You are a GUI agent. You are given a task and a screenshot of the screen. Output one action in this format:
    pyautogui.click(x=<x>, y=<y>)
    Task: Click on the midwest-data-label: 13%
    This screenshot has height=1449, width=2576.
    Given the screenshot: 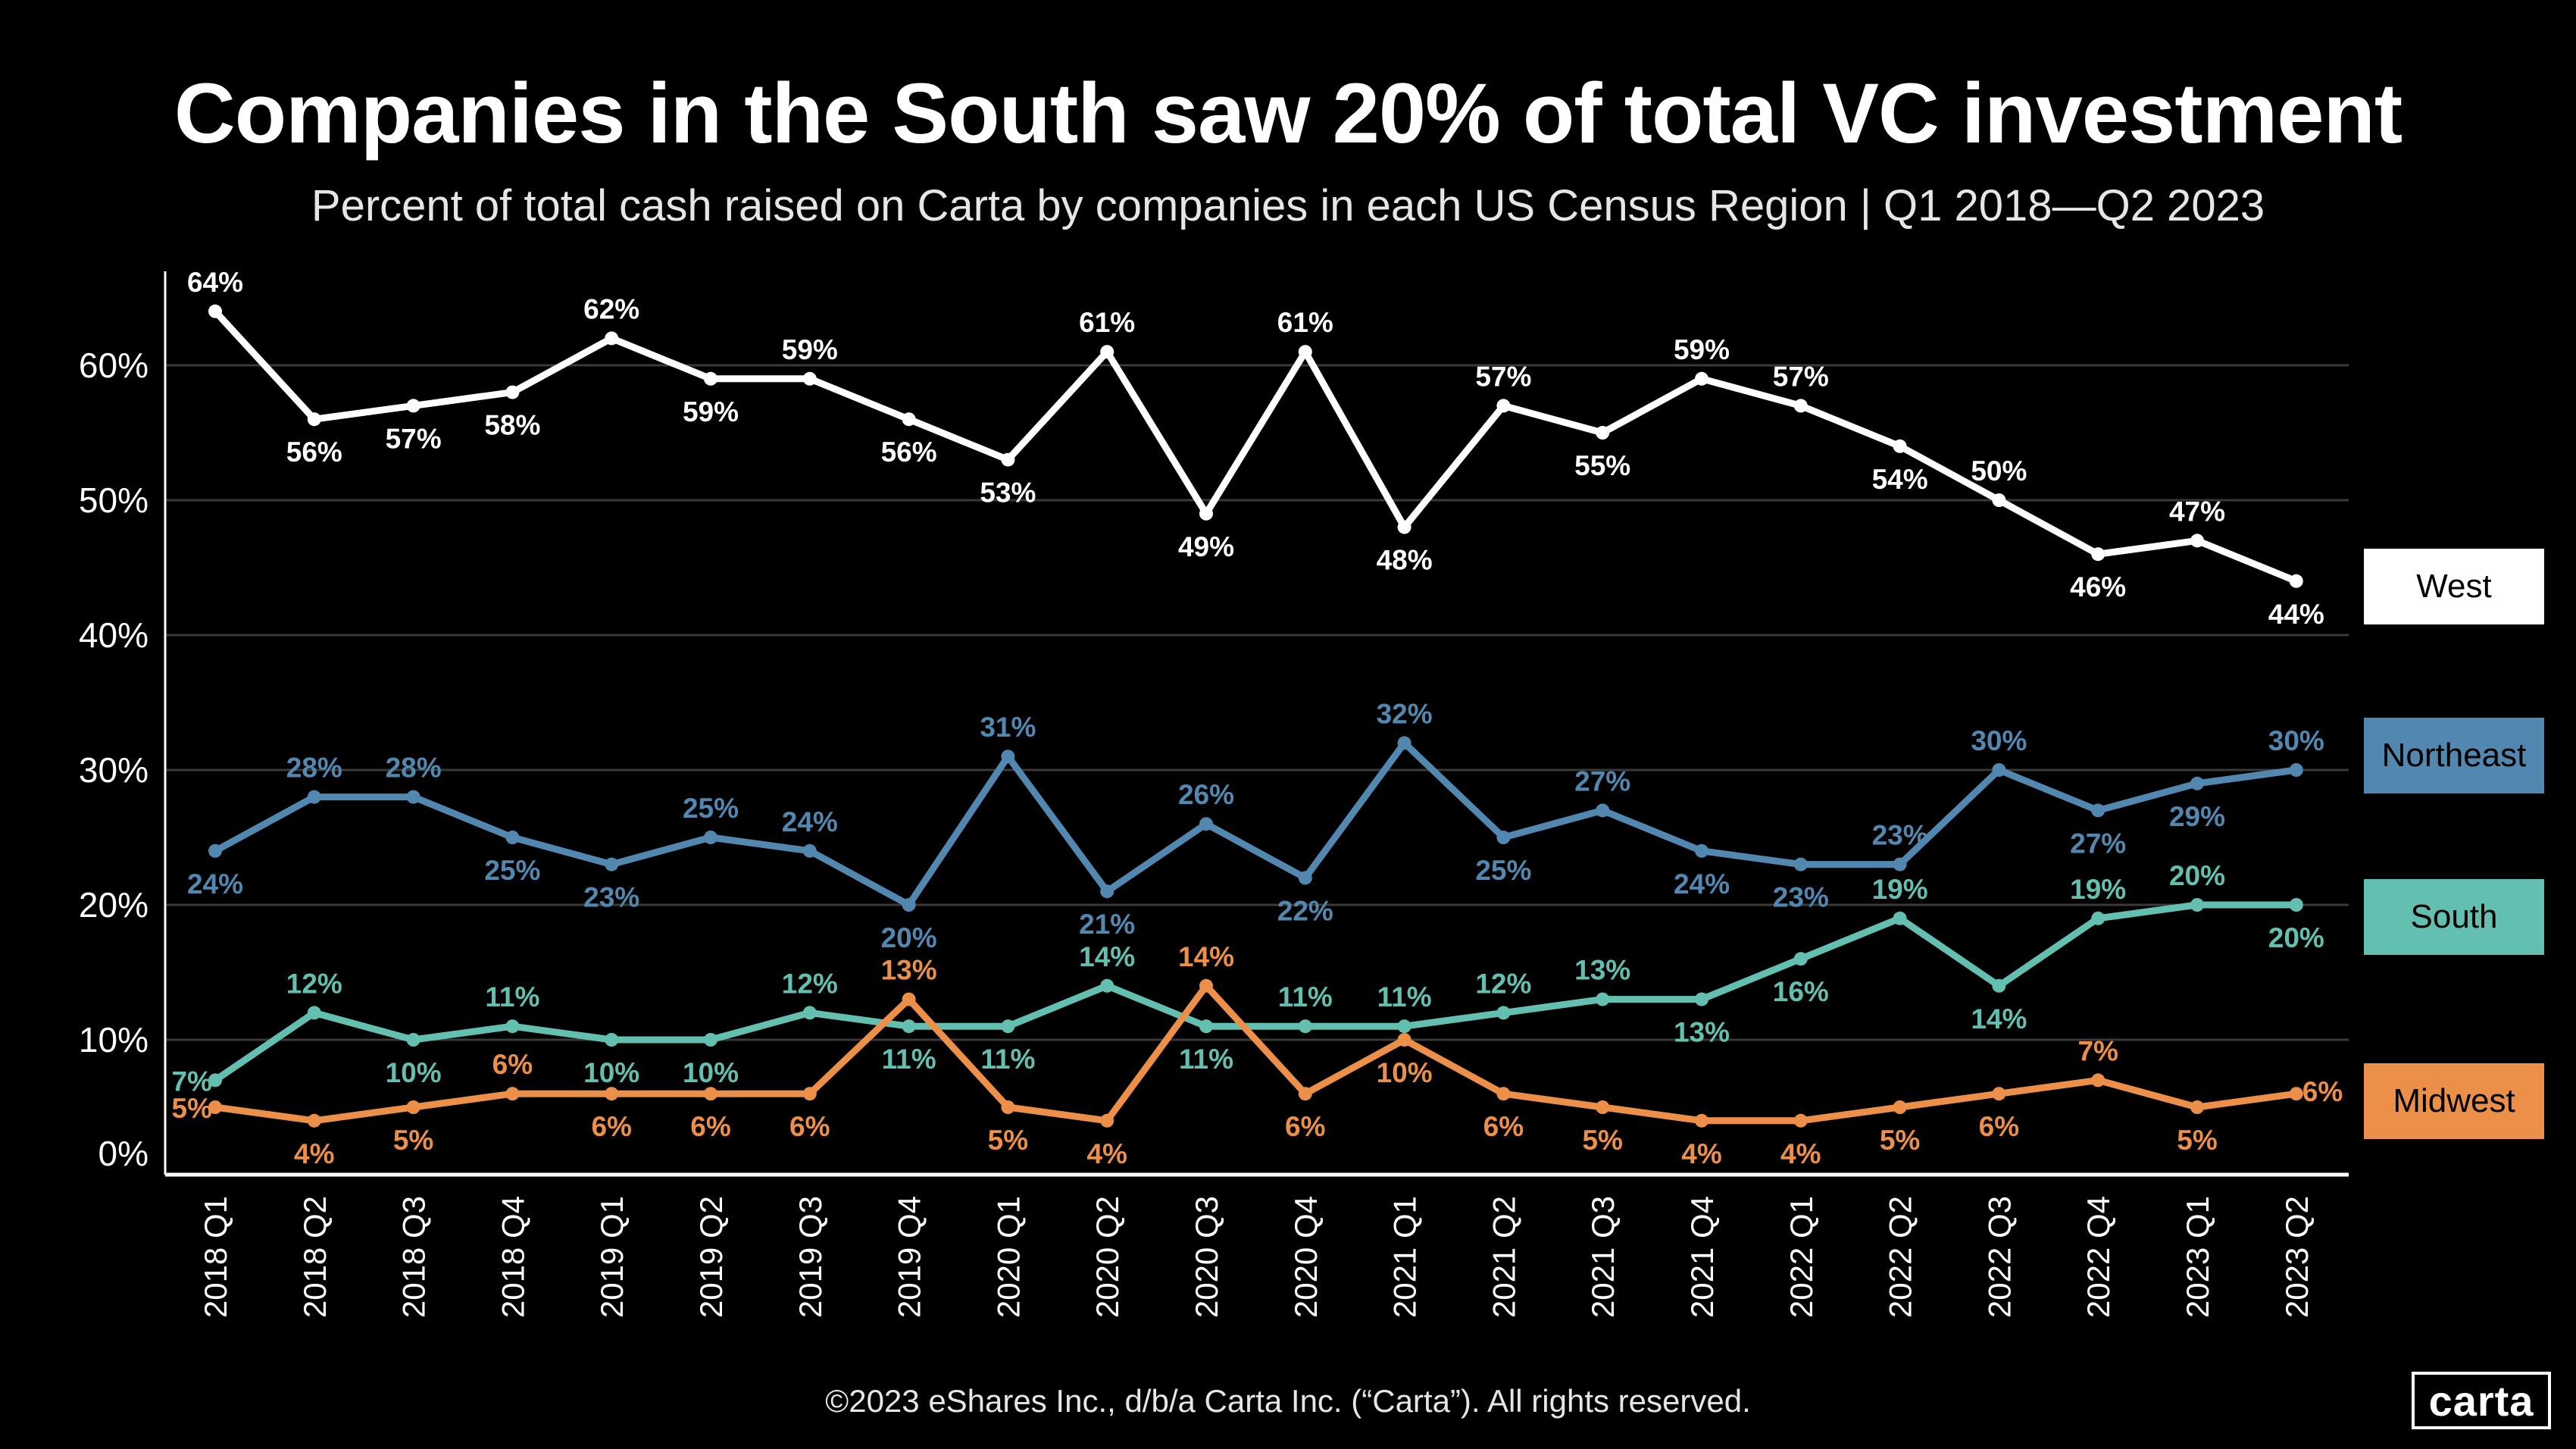 What is the action you would take?
    pyautogui.click(x=909, y=971)
    